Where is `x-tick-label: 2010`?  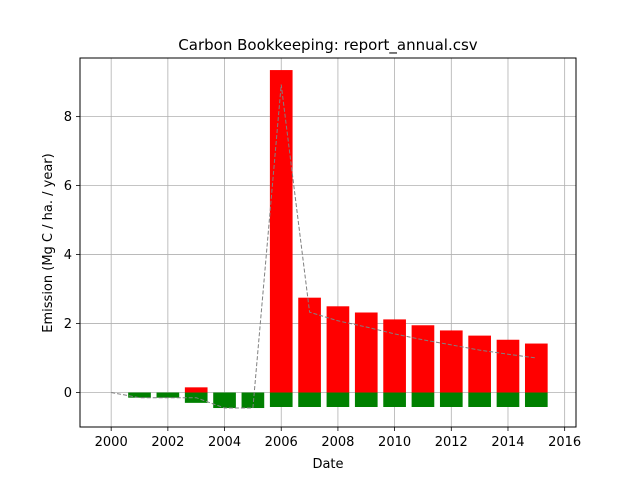
x-tick-label: 2010 is located at coordinates (394, 442).